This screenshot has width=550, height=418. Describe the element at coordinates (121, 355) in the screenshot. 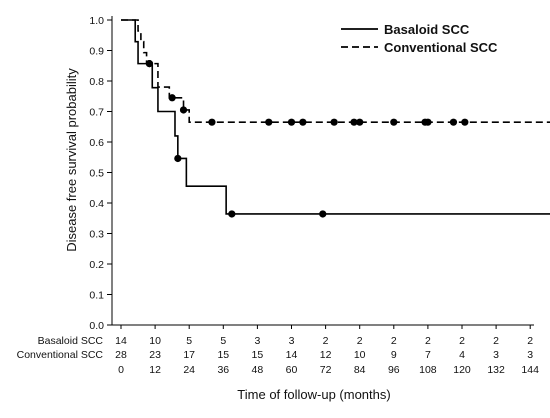

I see `risk-count: 28` at that location.